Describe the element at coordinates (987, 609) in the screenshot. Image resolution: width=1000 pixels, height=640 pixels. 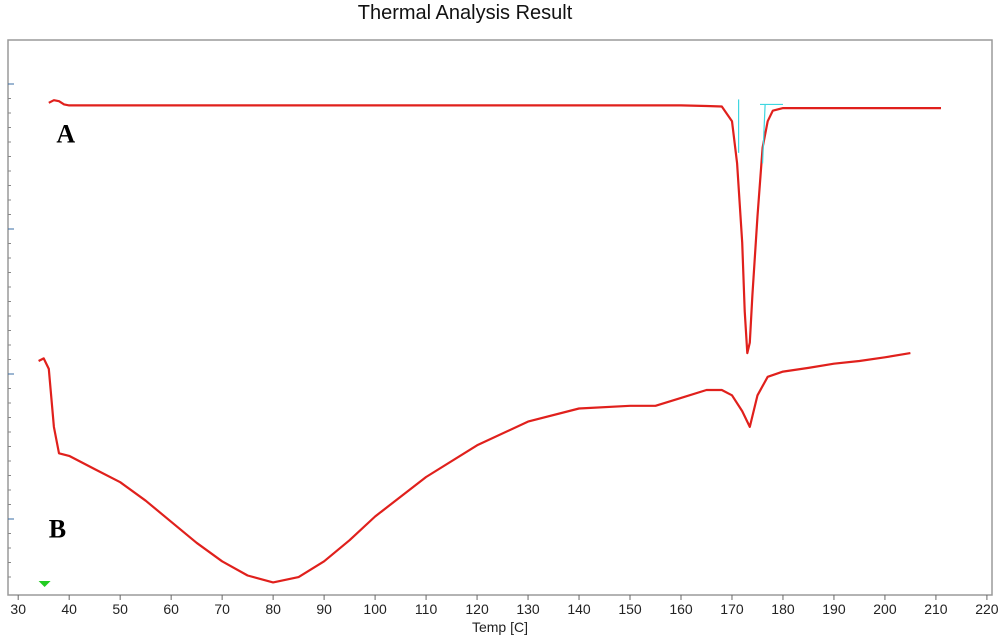
I see `x-tick-label: 220` at that location.